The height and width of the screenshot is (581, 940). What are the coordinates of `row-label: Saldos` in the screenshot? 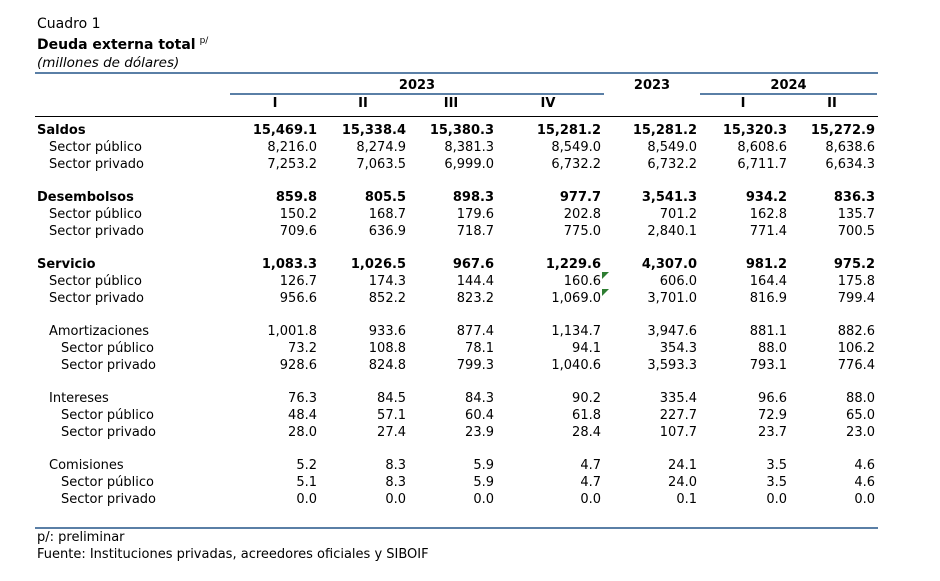 It's located at (61, 130).